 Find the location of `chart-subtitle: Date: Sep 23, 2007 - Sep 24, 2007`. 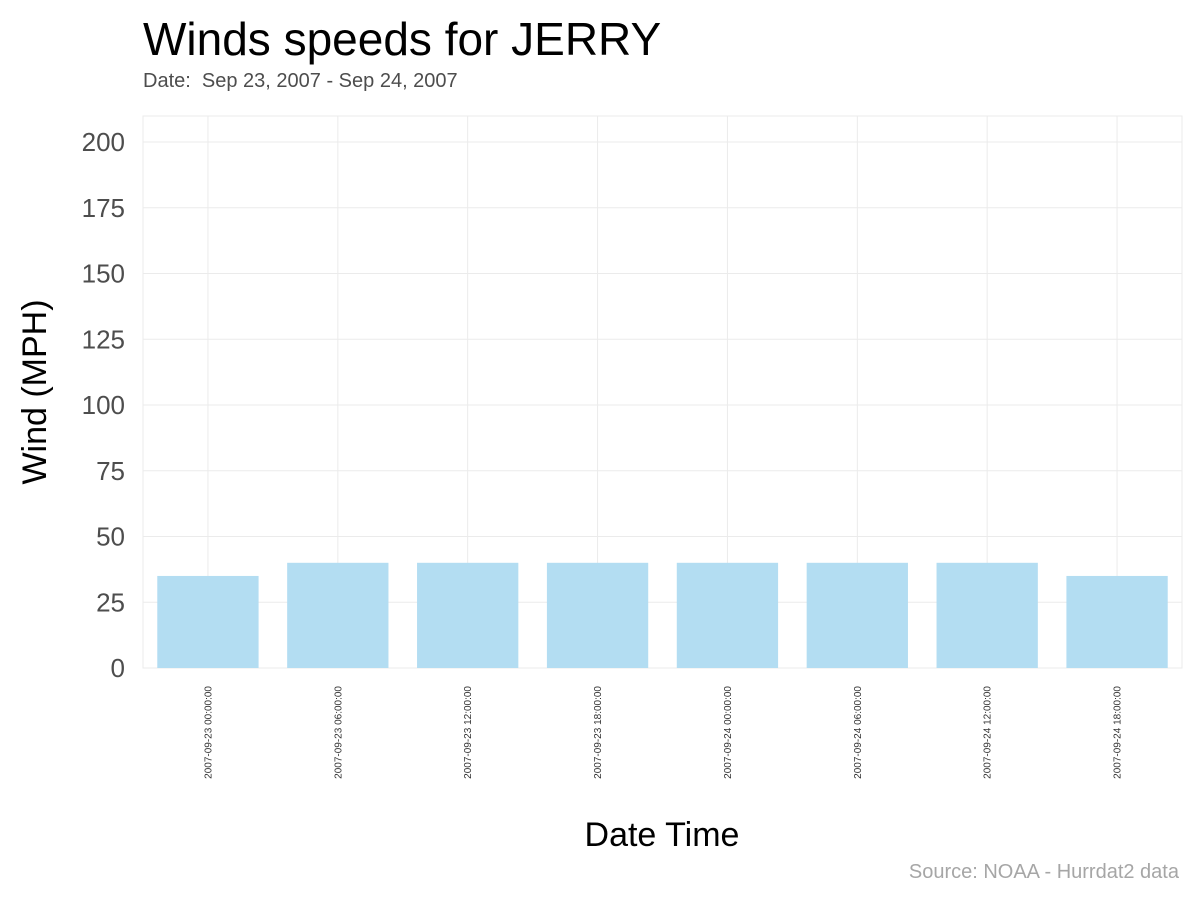

chart-subtitle: Date: Sep 23, 2007 - Sep 24, 2007 is located at coordinates (300, 81).